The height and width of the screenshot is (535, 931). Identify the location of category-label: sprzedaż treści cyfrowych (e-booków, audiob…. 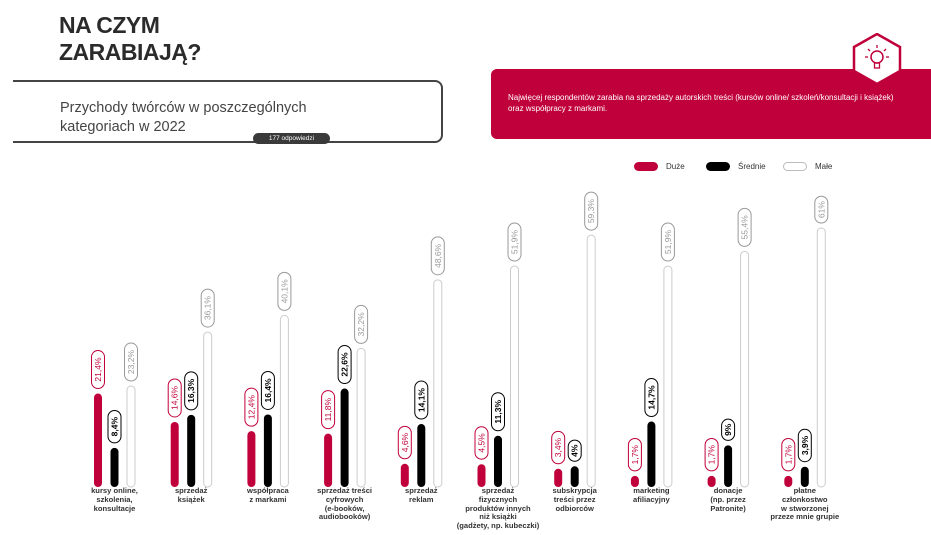
(345, 504).